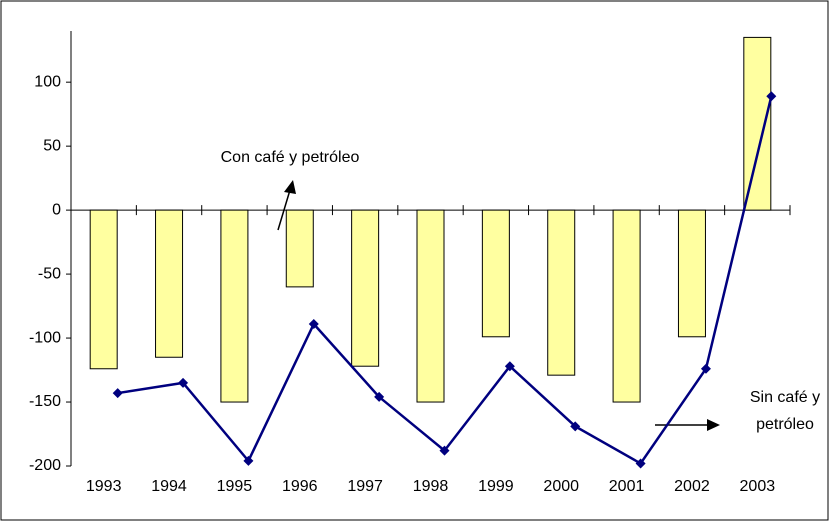 The height and width of the screenshot is (522, 830). I want to click on y-tick-label: -150, so click(45, 401).